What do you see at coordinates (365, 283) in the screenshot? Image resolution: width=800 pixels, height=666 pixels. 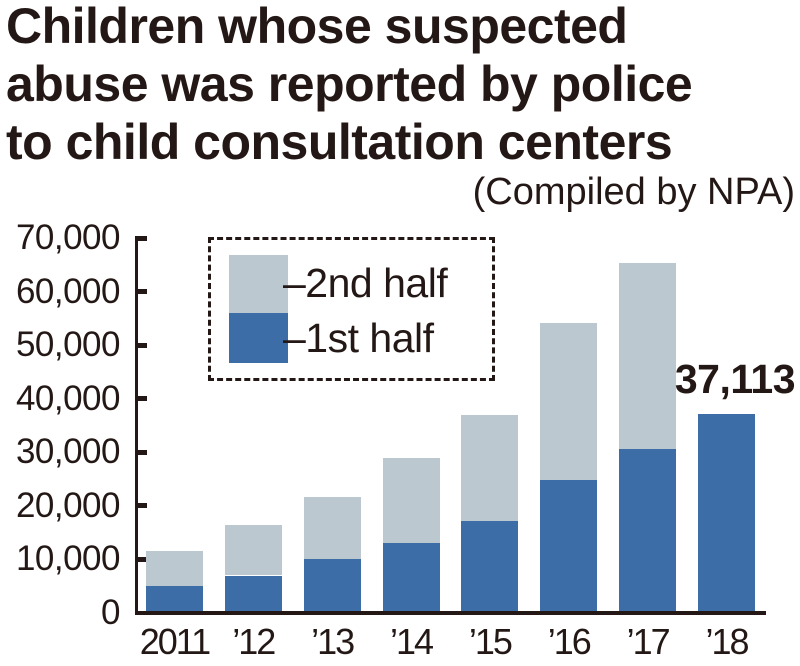 I see `legend-label-2nd-half: –2nd half` at bounding box center [365, 283].